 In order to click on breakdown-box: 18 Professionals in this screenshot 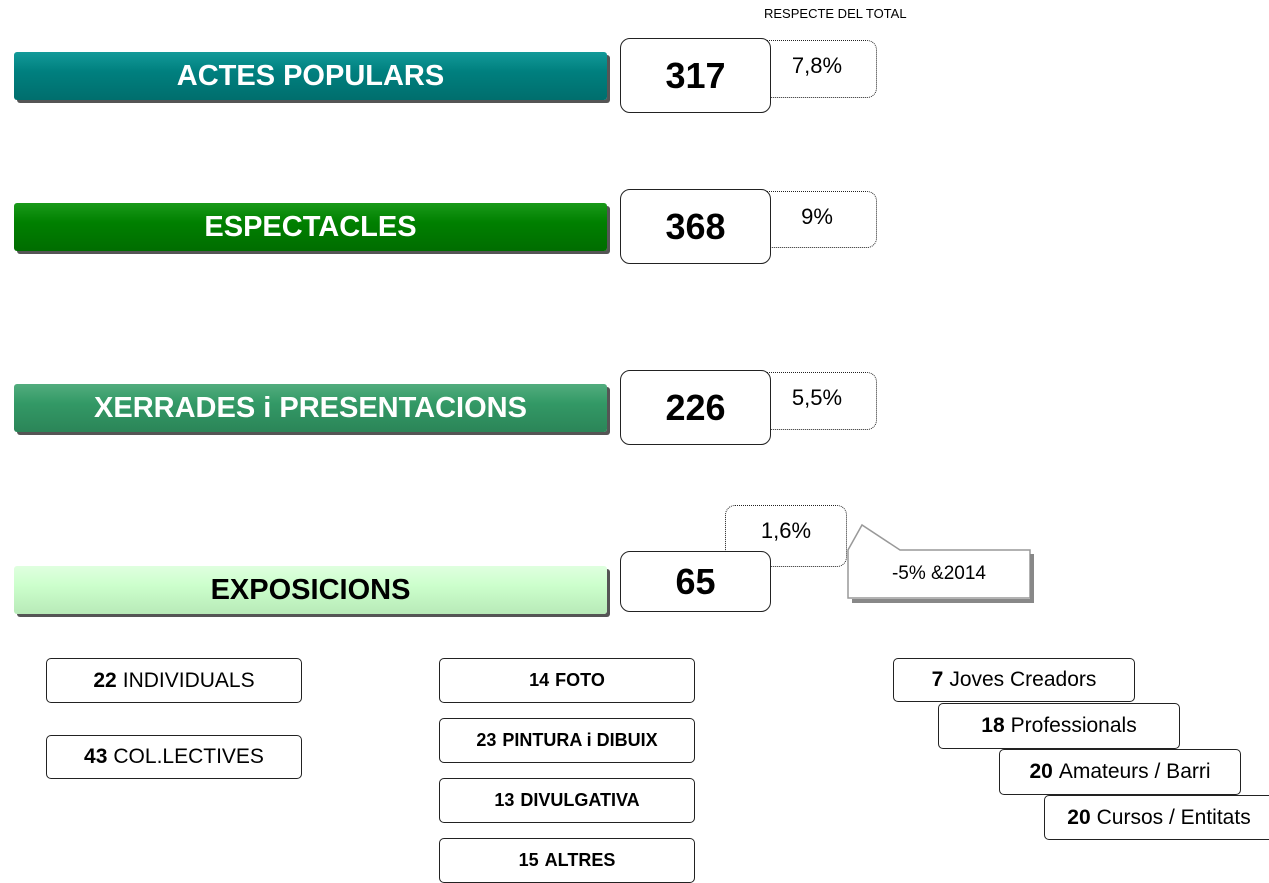, I will do `click(1059, 726)`.